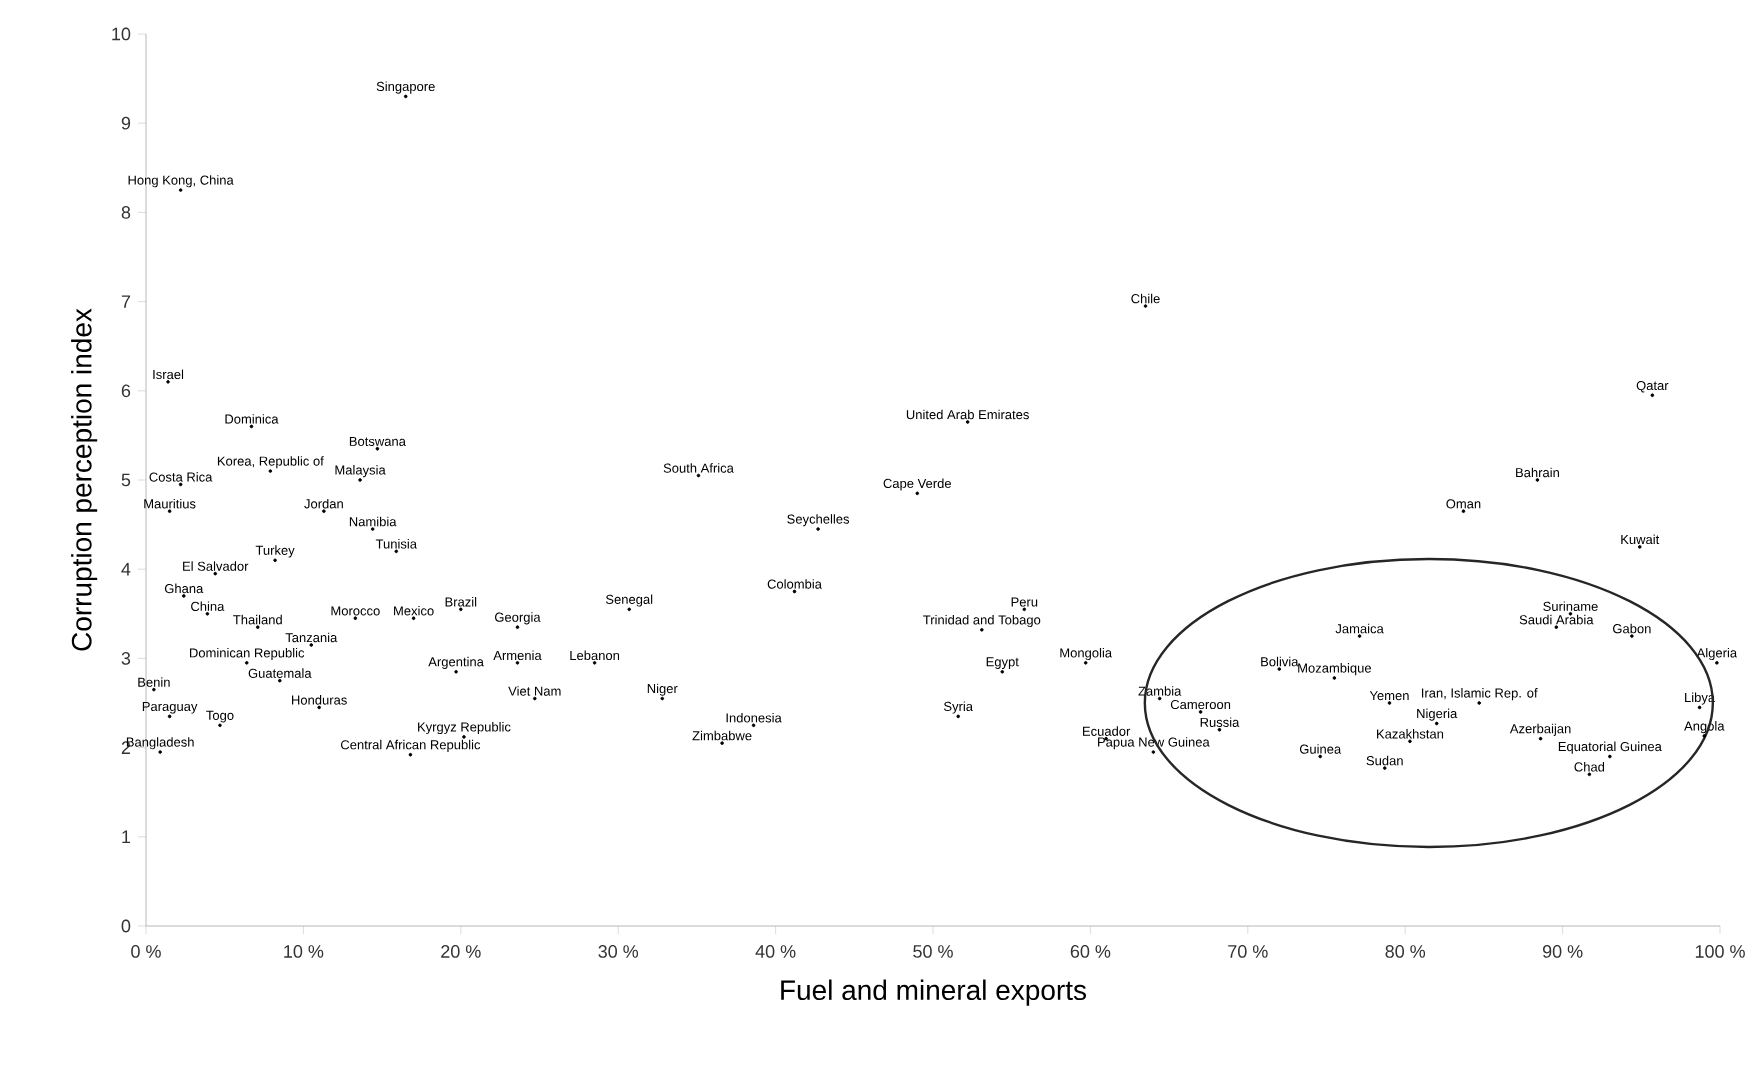 The height and width of the screenshot is (1076, 1754). I want to click on x-tick-label: 50 %, so click(933, 951).